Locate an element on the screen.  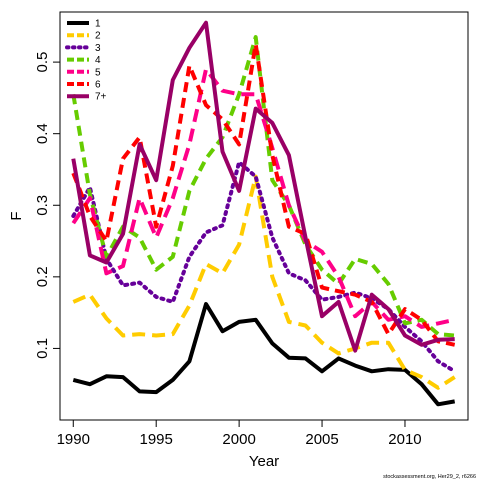
y-tick-label: 0.1 is located at coordinates (42, 348).